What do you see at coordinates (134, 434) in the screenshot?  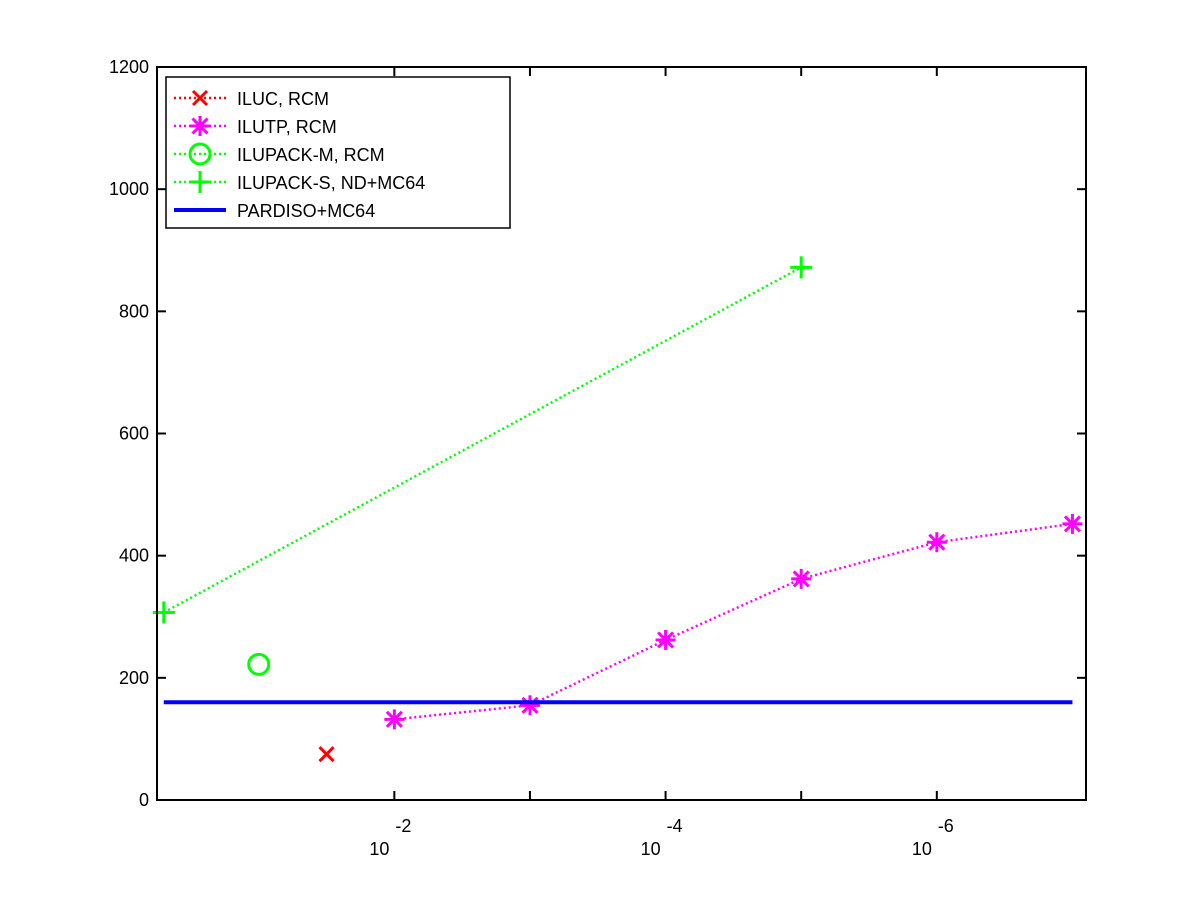 I see `y-tick-label: 600` at bounding box center [134, 434].